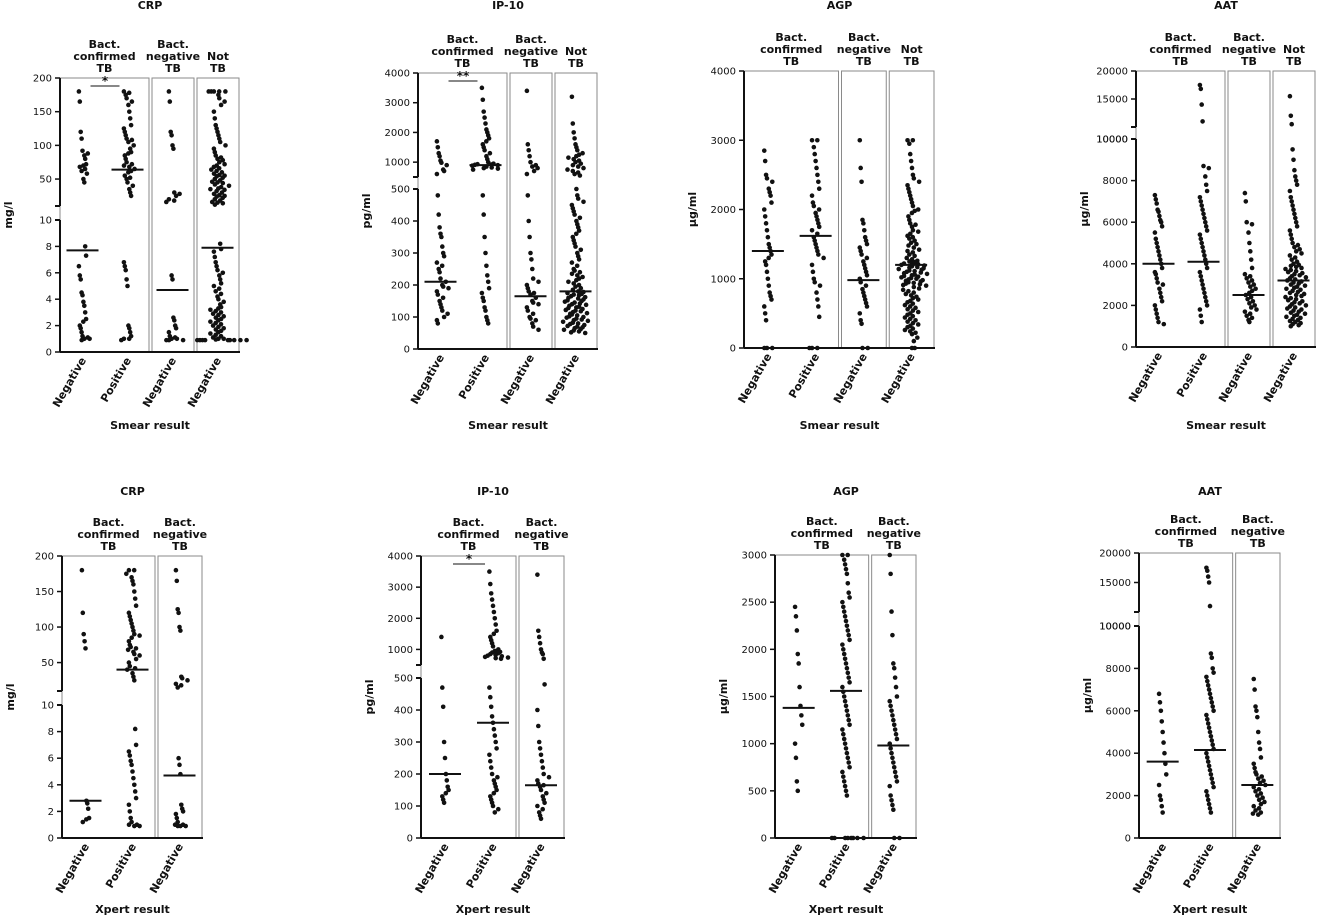  I want to click on chart-title: AAT, so click(1226, 6).